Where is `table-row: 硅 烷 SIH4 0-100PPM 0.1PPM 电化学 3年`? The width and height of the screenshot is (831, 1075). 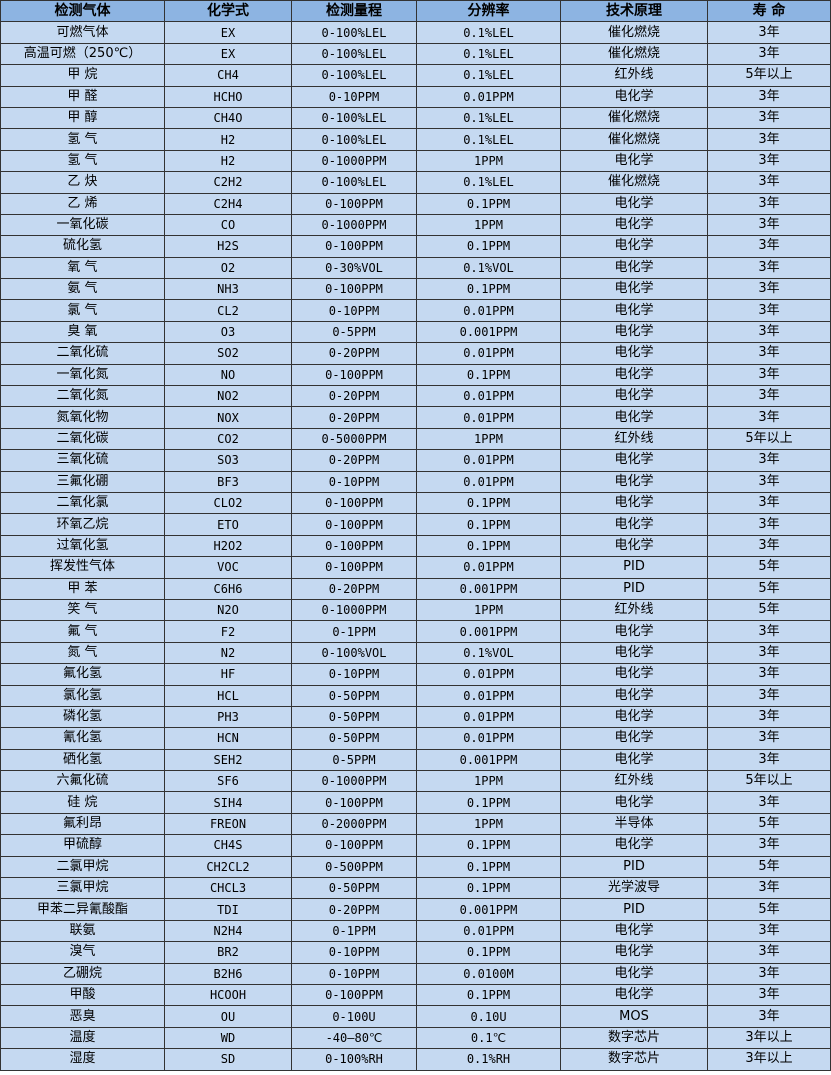 table-row: 硅 烷 SIH4 0-100PPM 0.1PPM 电化学 3年 is located at coordinates (415, 802).